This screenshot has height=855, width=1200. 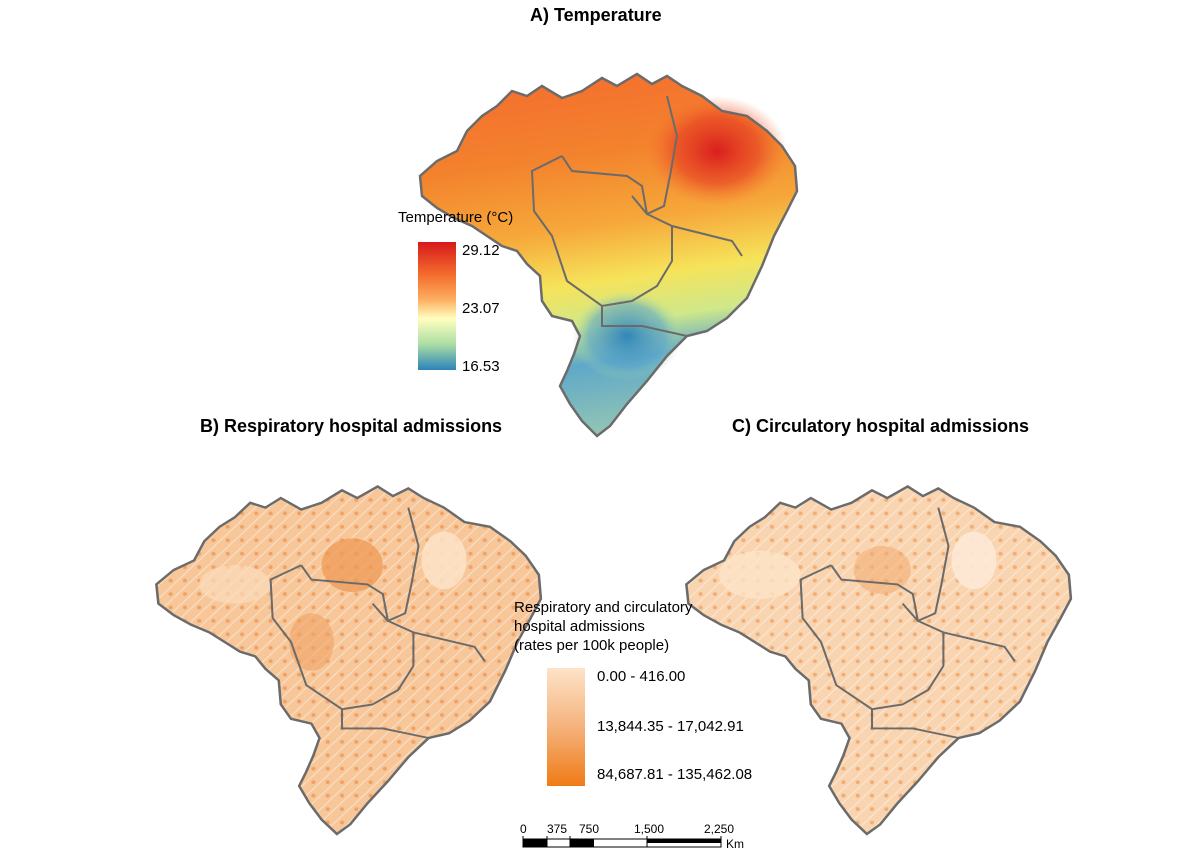 What do you see at coordinates (523, 829) in the screenshot?
I see `scale-tick-0: 0` at bounding box center [523, 829].